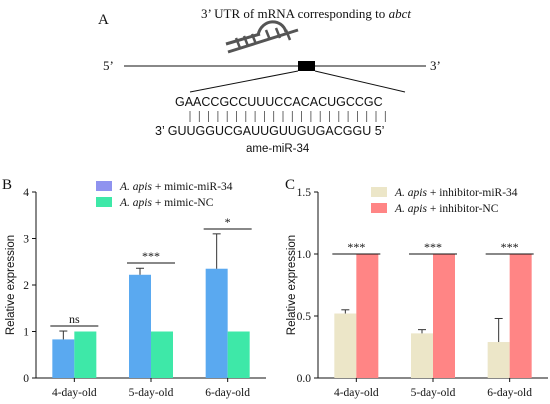 This screenshot has height=404, width=550. I want to click on significance-label: ns, so click(74, 319).